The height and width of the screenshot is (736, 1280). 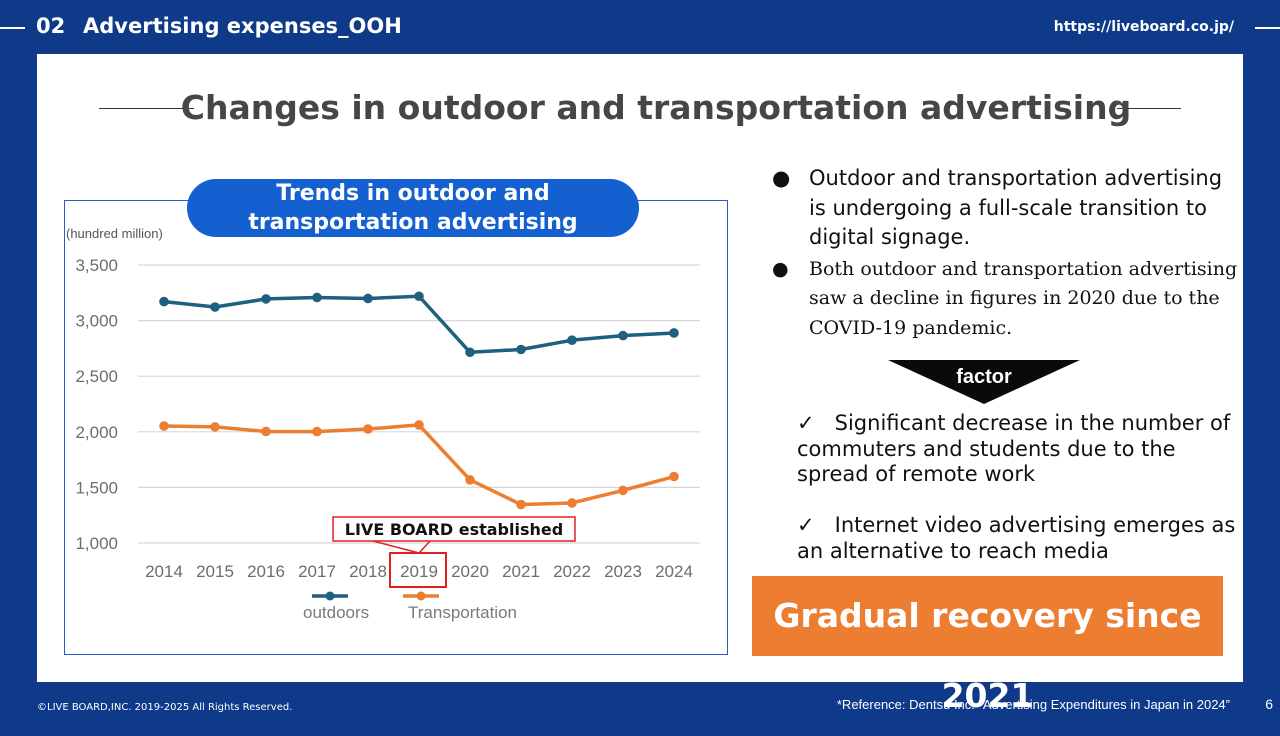 I want to click on legend-label-transportation: Transportation, so click(x=462, y=612).